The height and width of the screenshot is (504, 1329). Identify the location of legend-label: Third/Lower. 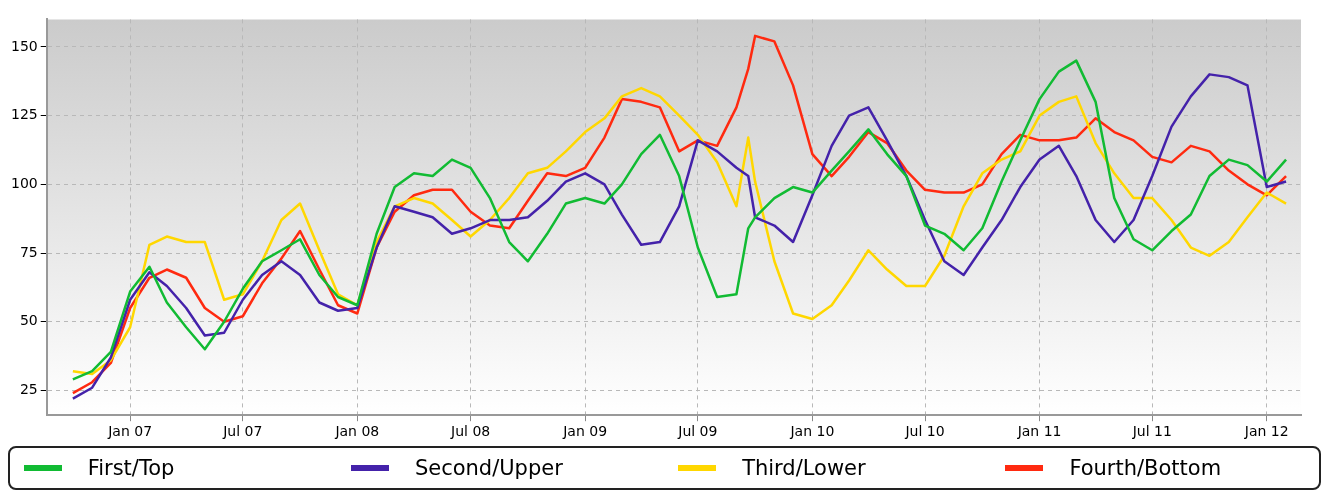
(804, 468).